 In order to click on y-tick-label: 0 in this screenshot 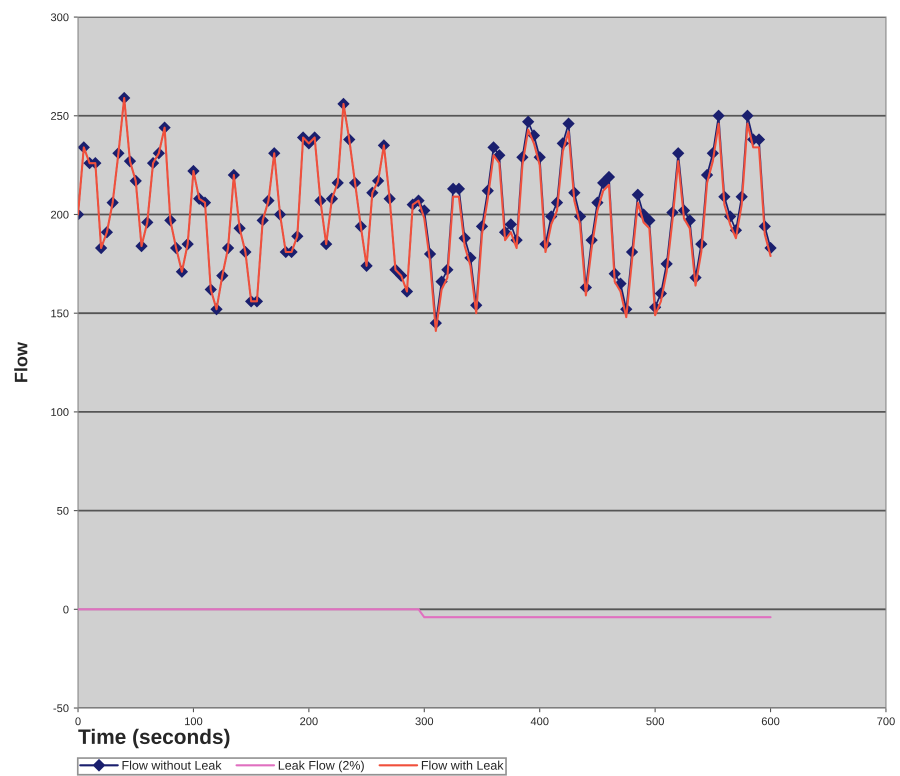, I will do `click(66, 610)`.